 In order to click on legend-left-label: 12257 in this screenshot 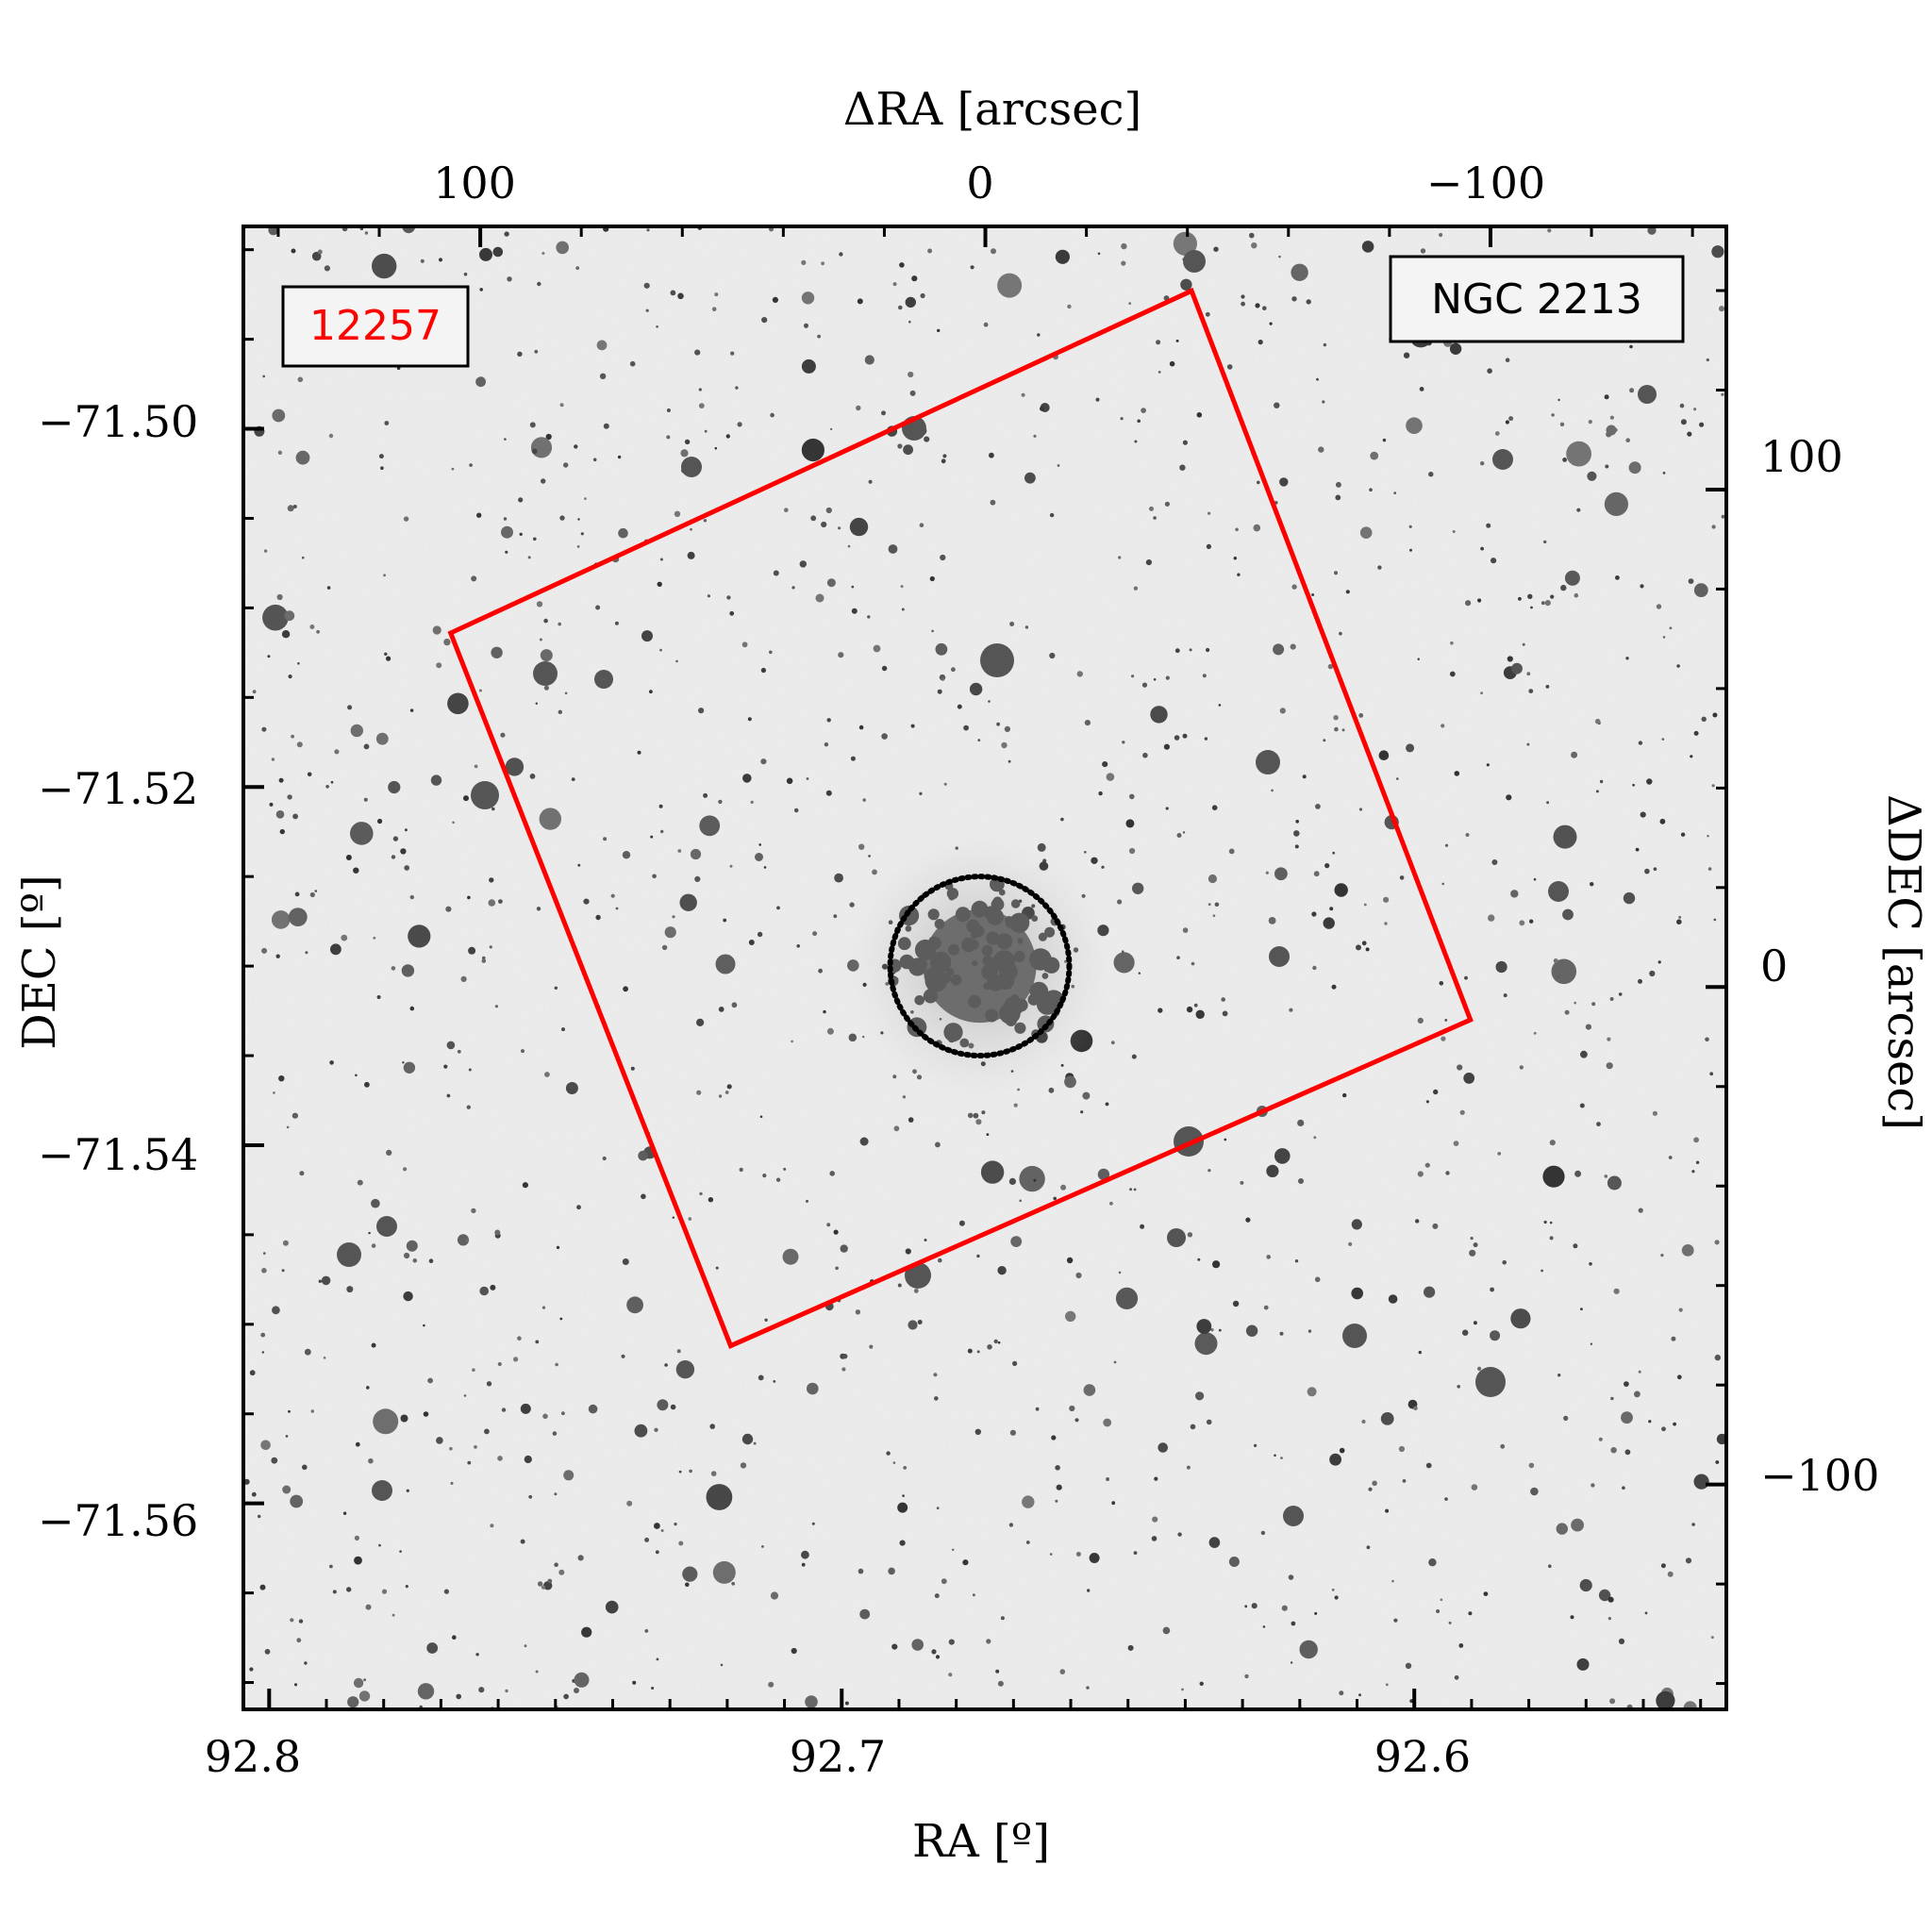, I will do `click(375, 326)`.